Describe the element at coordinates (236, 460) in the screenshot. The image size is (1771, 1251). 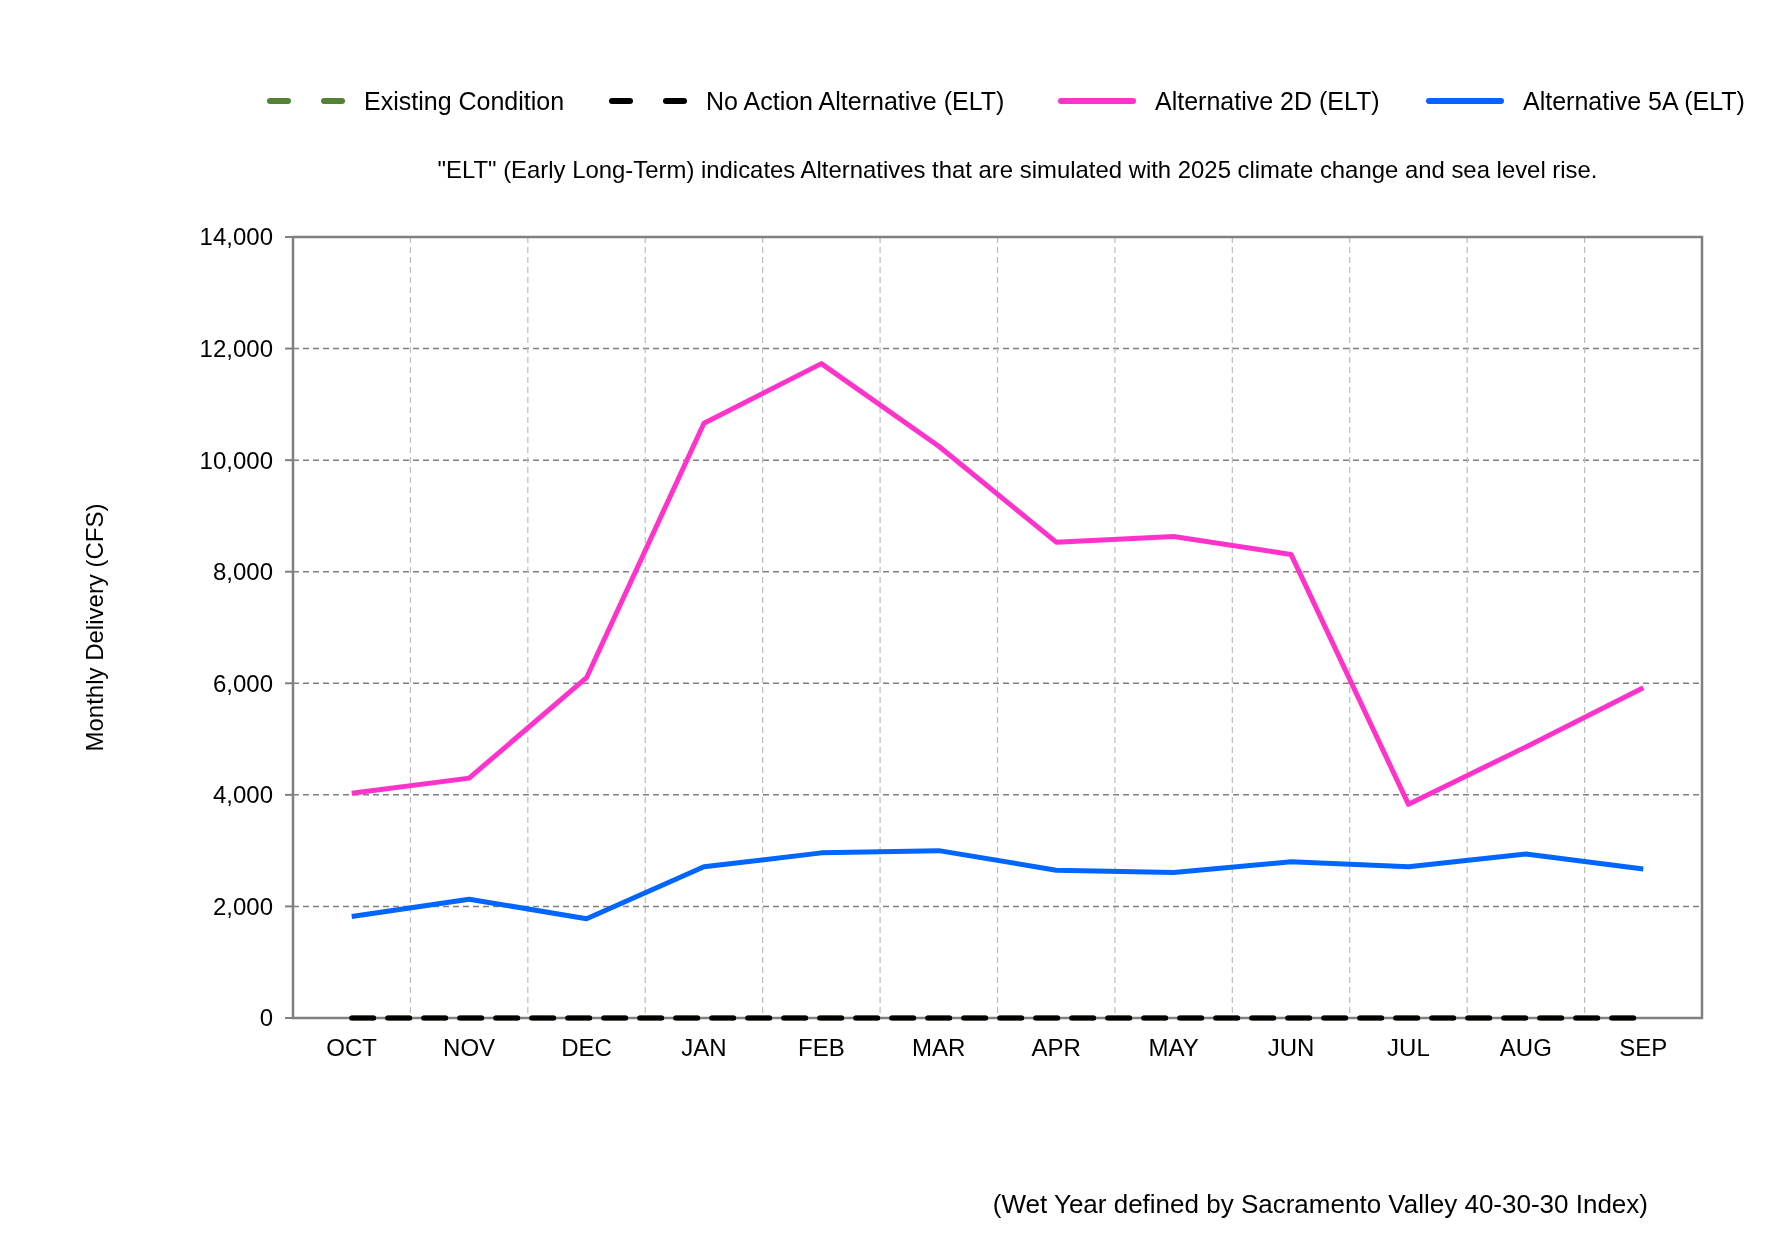
I see `y-tick-label: 10,000` at that location.